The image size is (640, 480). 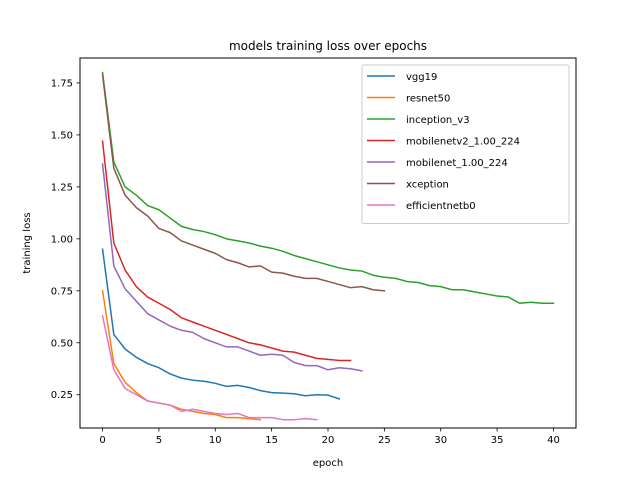 I want to click on y-axis: 0.25 0.50 0.75 1.00 1.25 1.50 1.75, so click(x=65, y=239).